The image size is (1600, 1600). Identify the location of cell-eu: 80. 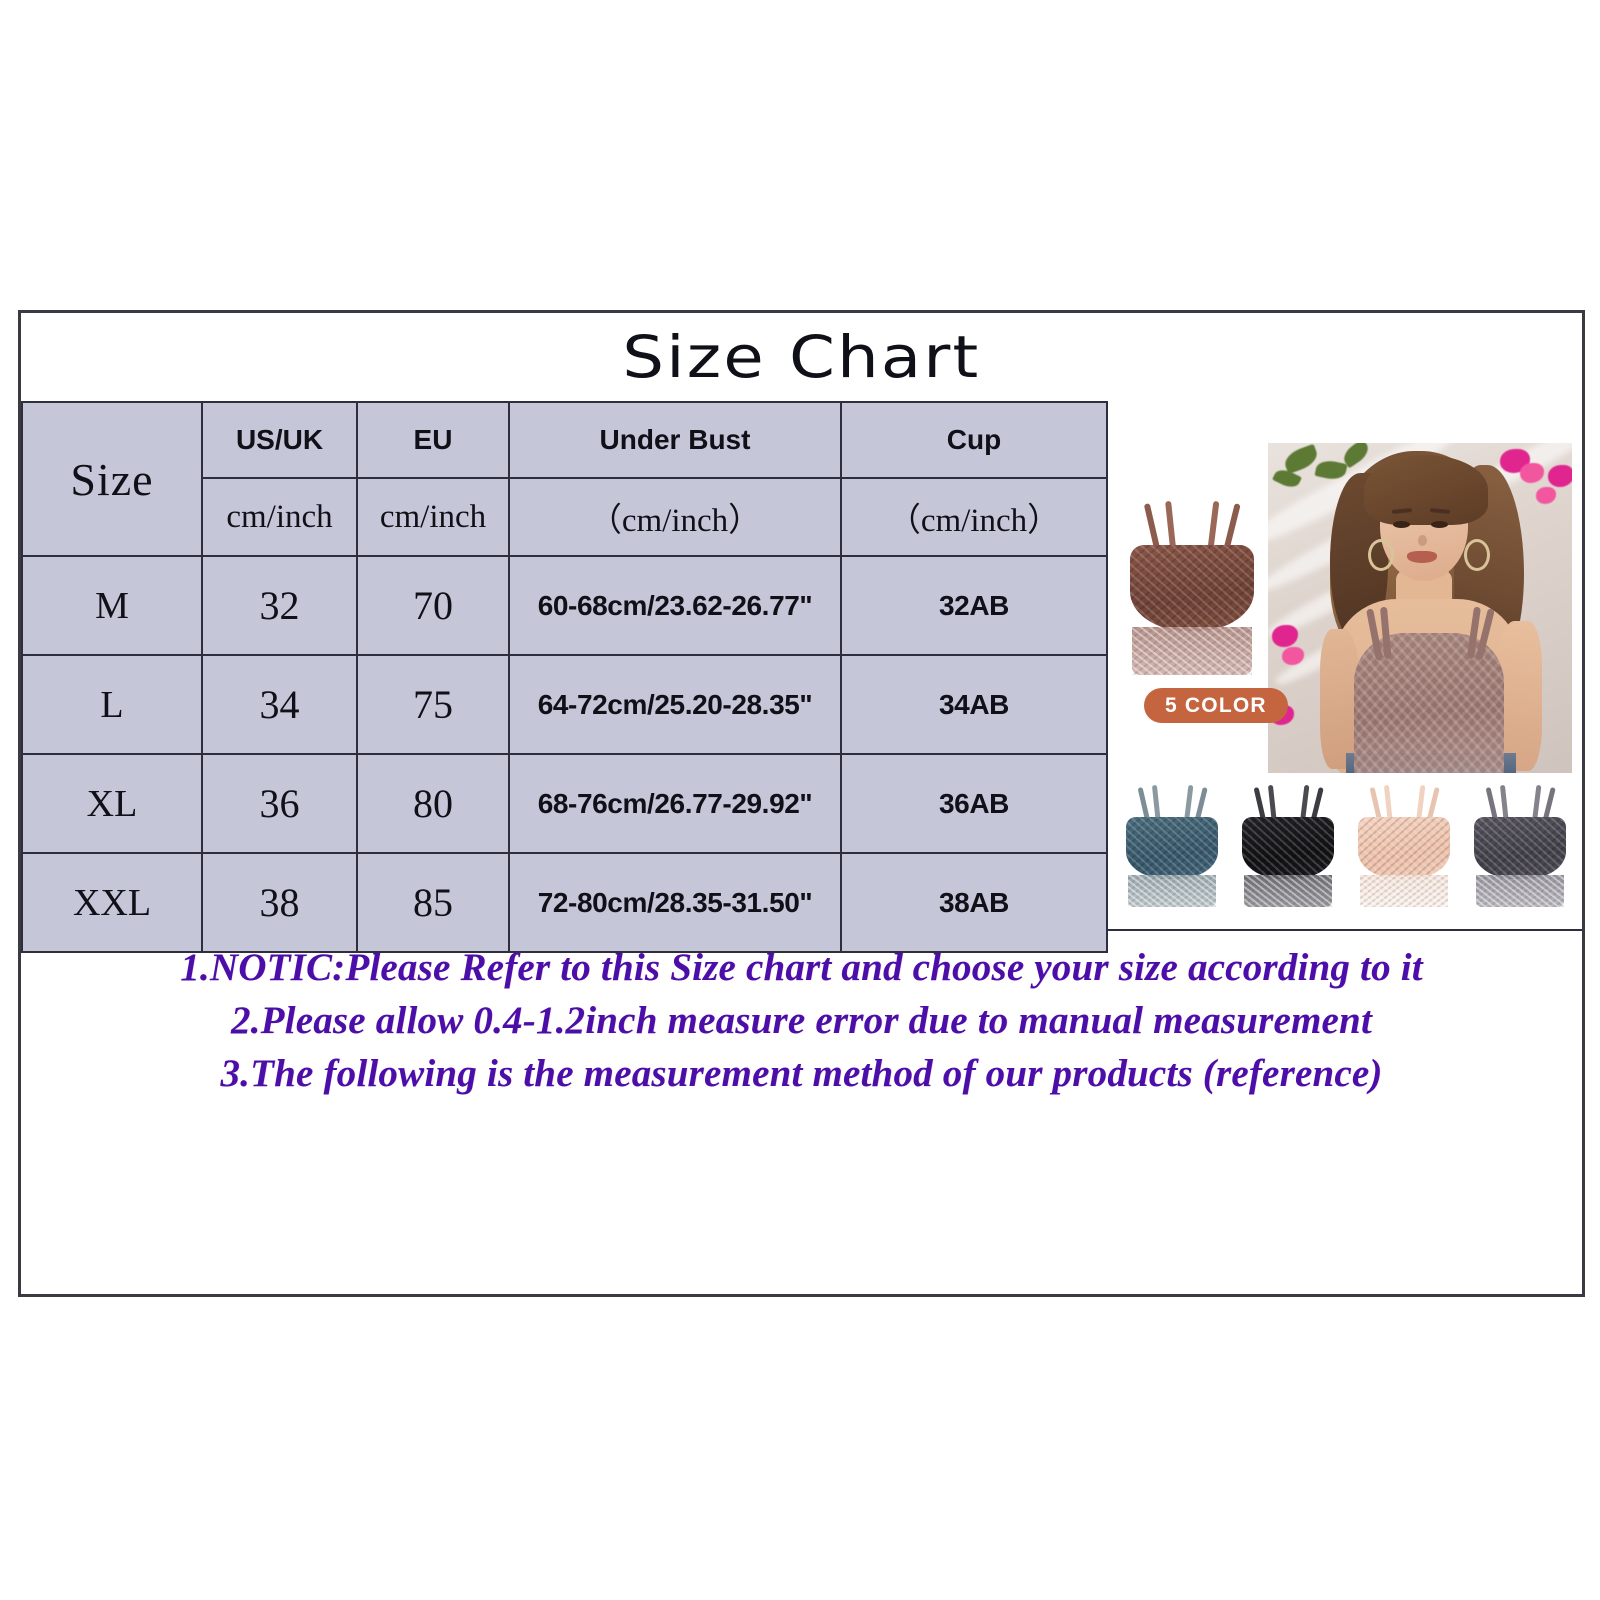
(433, 803).